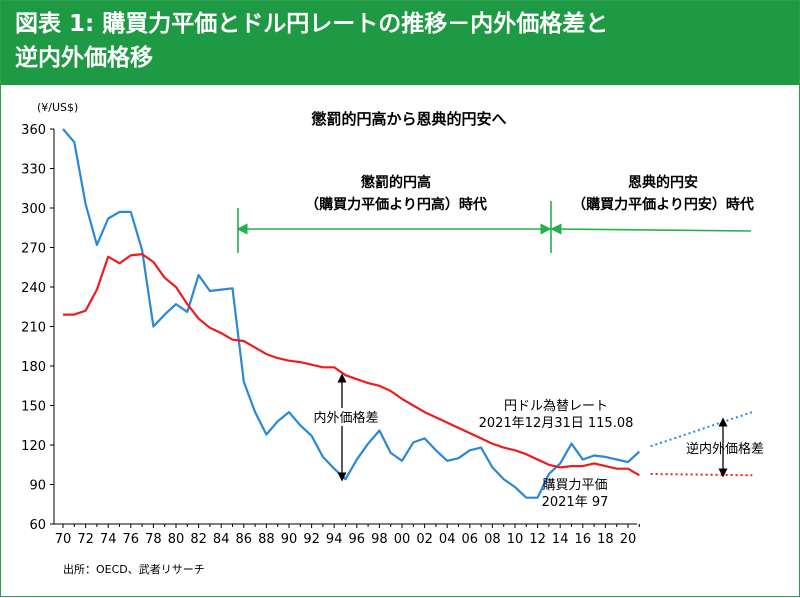  I want to click on gap-label-bg, so click(346, 417).